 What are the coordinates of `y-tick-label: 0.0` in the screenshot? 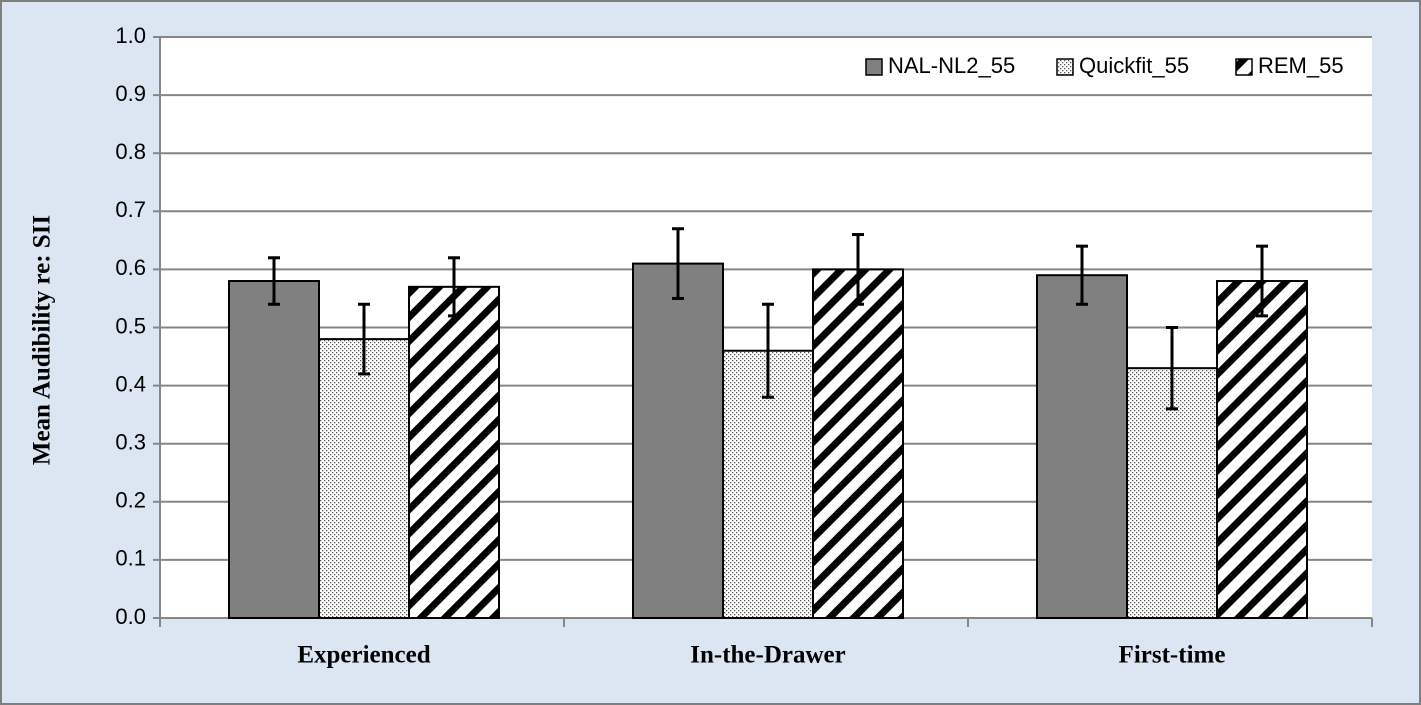 It's located at (130, 616).